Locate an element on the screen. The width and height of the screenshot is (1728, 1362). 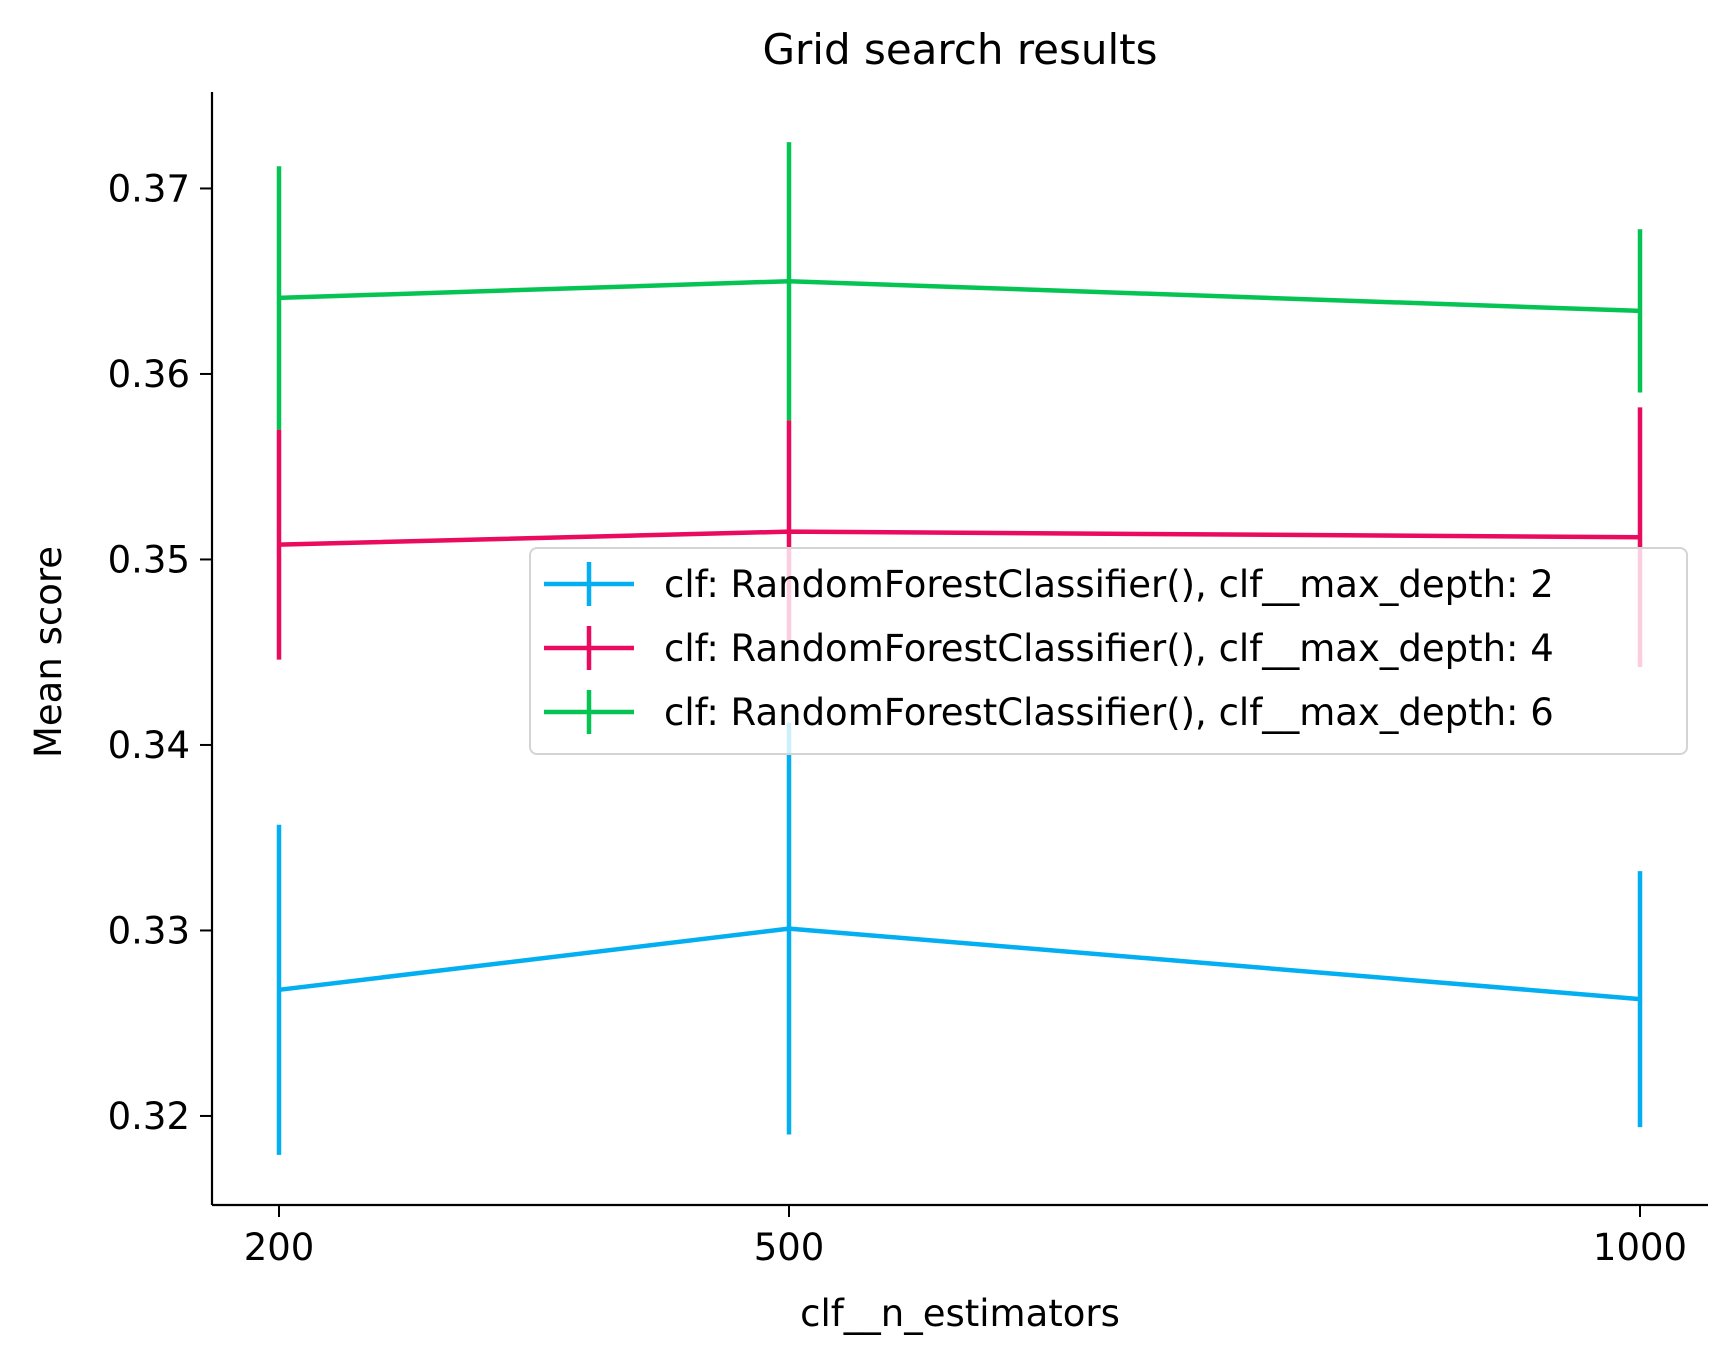
y-tick-label: 0.34 is located at coordinates (149, 745).